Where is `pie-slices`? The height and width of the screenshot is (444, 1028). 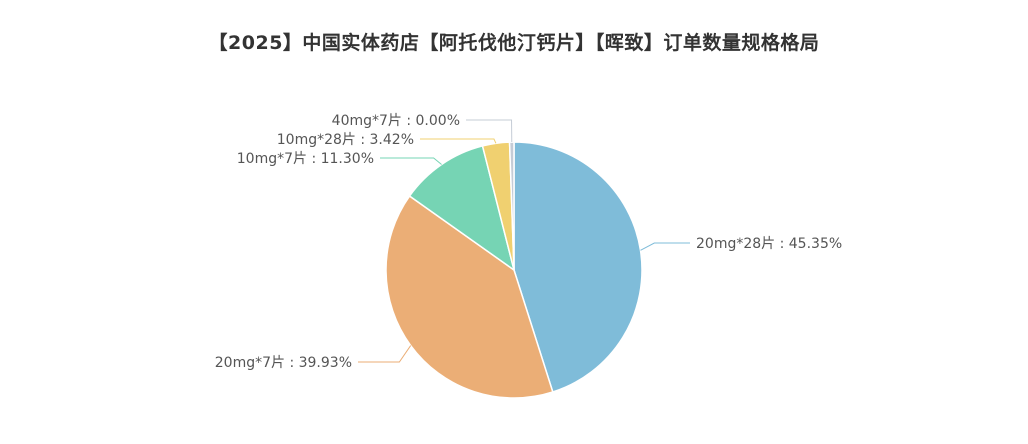
pie-slices is located at coordinates (514, 270).